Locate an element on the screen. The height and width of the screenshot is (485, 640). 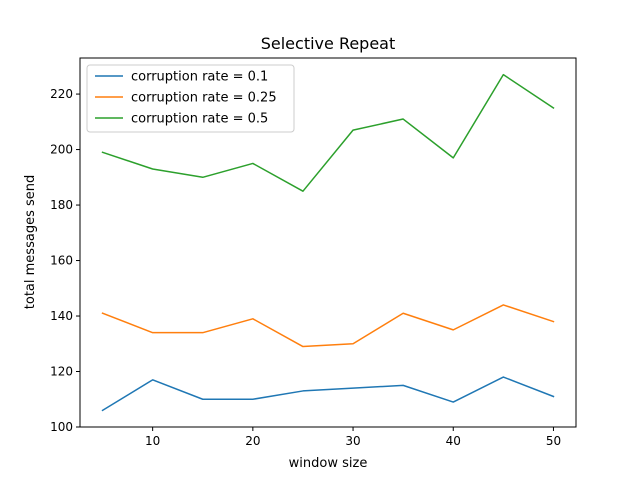
legend-label: corruption rate = 0.5 is located at coordinates (199, 119).